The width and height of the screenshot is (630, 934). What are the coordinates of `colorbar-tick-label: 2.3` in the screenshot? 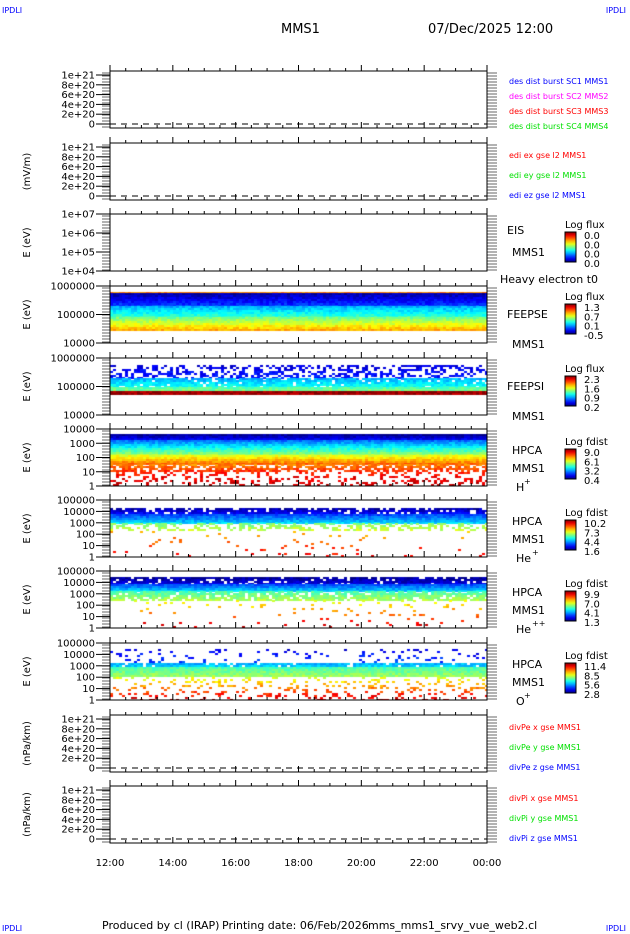 It's located at (592, 380).